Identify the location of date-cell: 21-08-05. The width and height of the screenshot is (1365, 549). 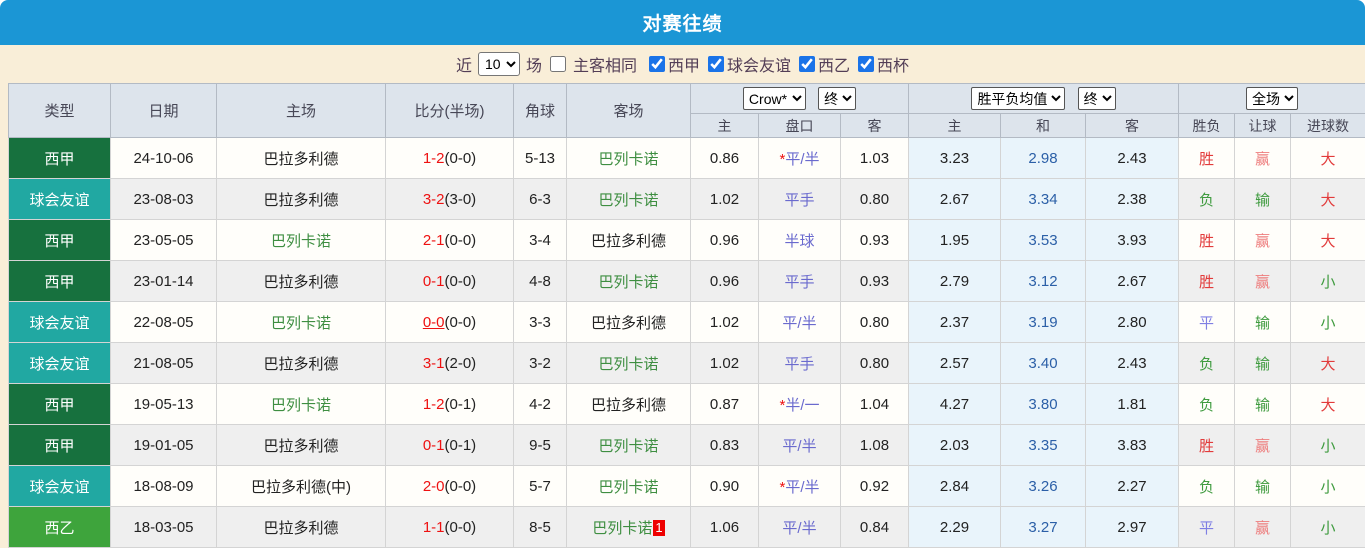
(163, 363).